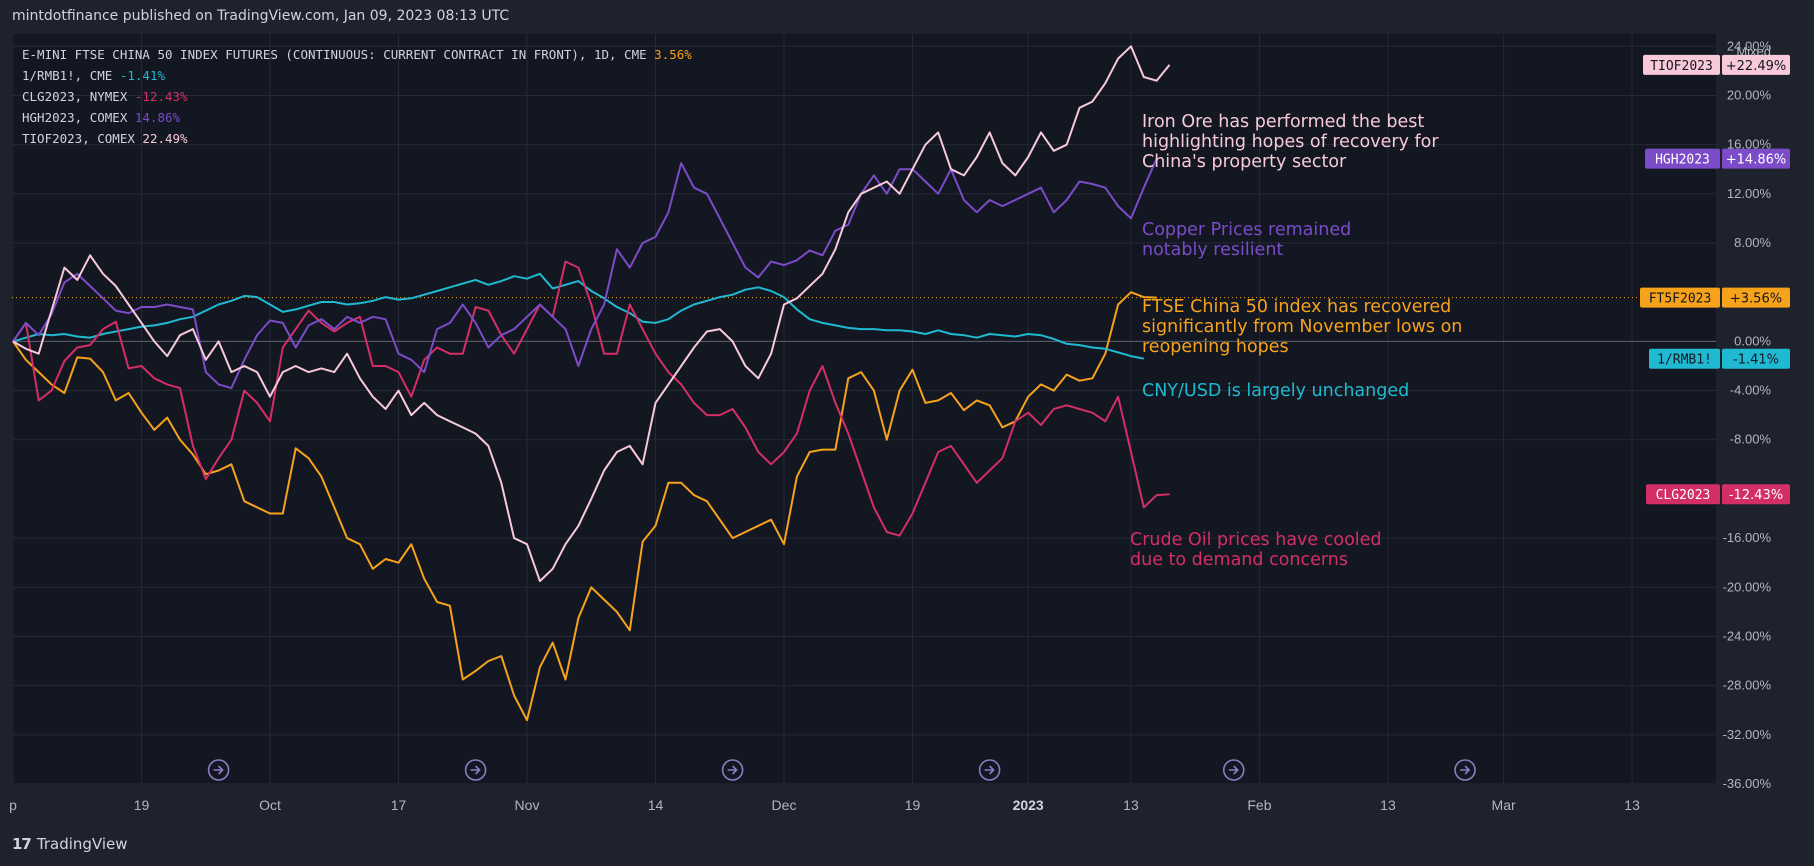  I want to click on annotation-line: due to demand concerns, so click(1239, 560).